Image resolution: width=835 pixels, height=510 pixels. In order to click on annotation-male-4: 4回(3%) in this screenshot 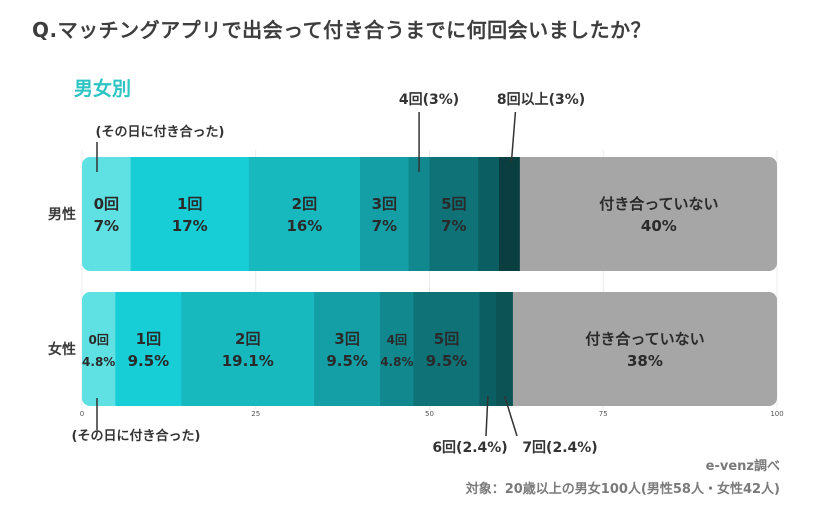, I will do `click(429, 100)`.